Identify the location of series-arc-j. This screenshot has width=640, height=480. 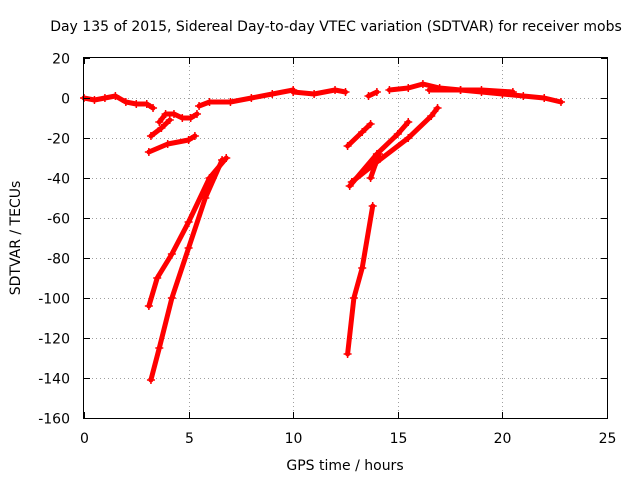
(187, 232).